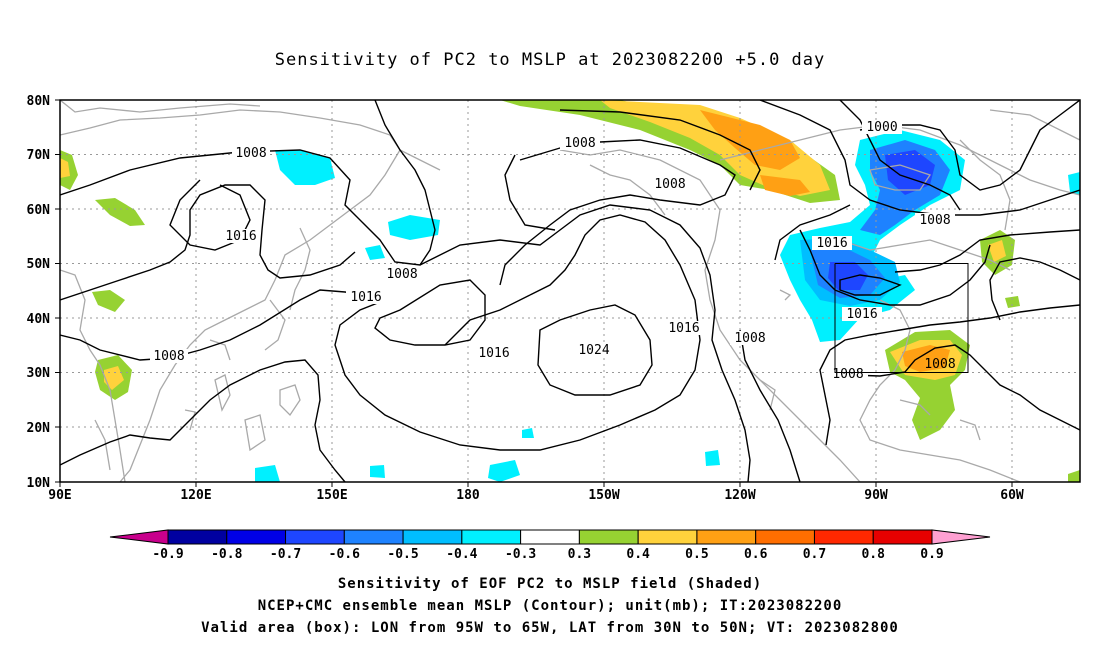  What do you see at coordinates (39, 483) in the screenshot?
I see `lat-label: 10N` at bounding box center [39, 483].